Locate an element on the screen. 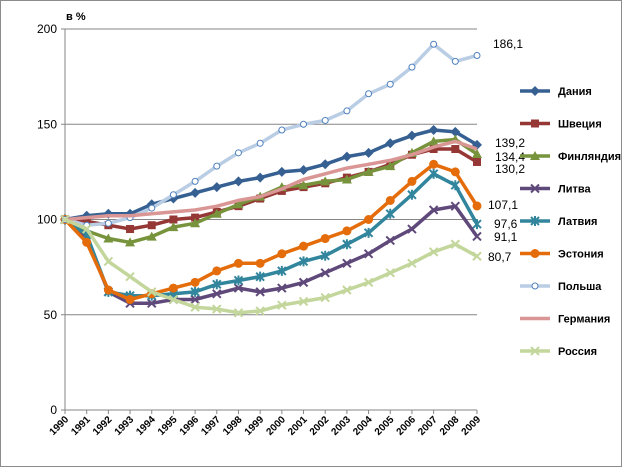  x-tick-label: 2009 is located at coordinates (472, 426).